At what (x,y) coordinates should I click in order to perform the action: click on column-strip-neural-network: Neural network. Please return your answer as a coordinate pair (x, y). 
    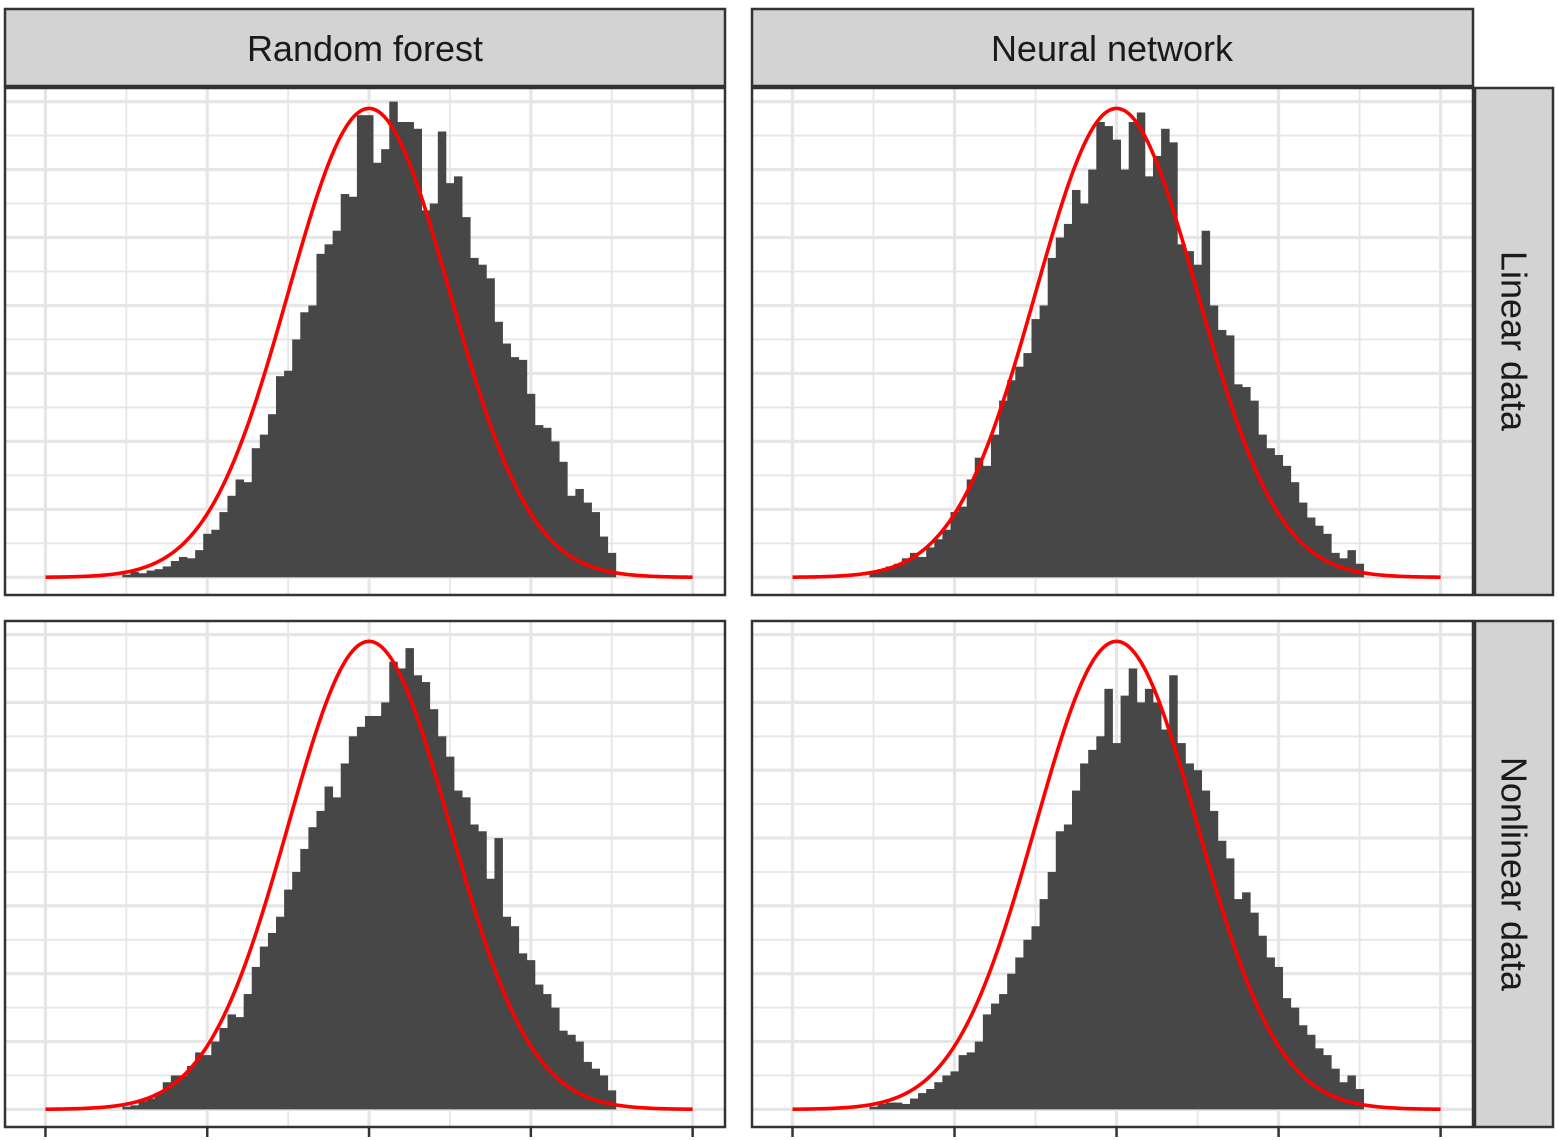
    Looking at the image, I should click on (1112, 47).